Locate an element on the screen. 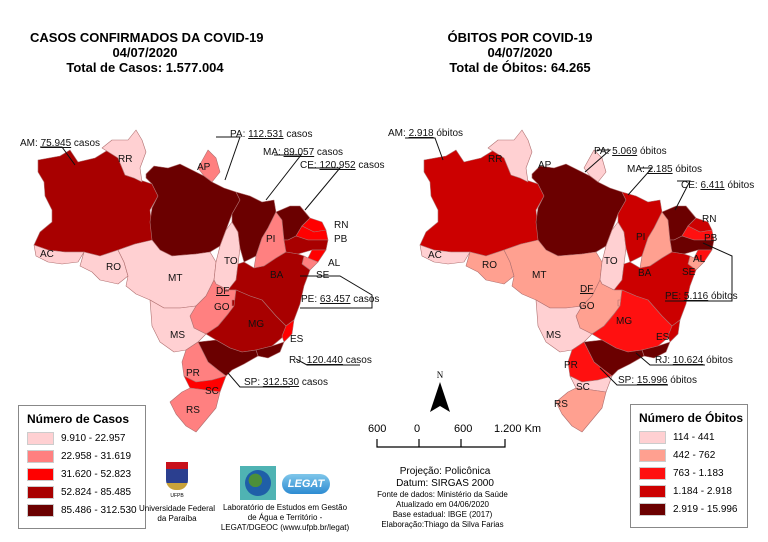 The image size is (768, 542). state-mg is located at coordinates (632, 321).